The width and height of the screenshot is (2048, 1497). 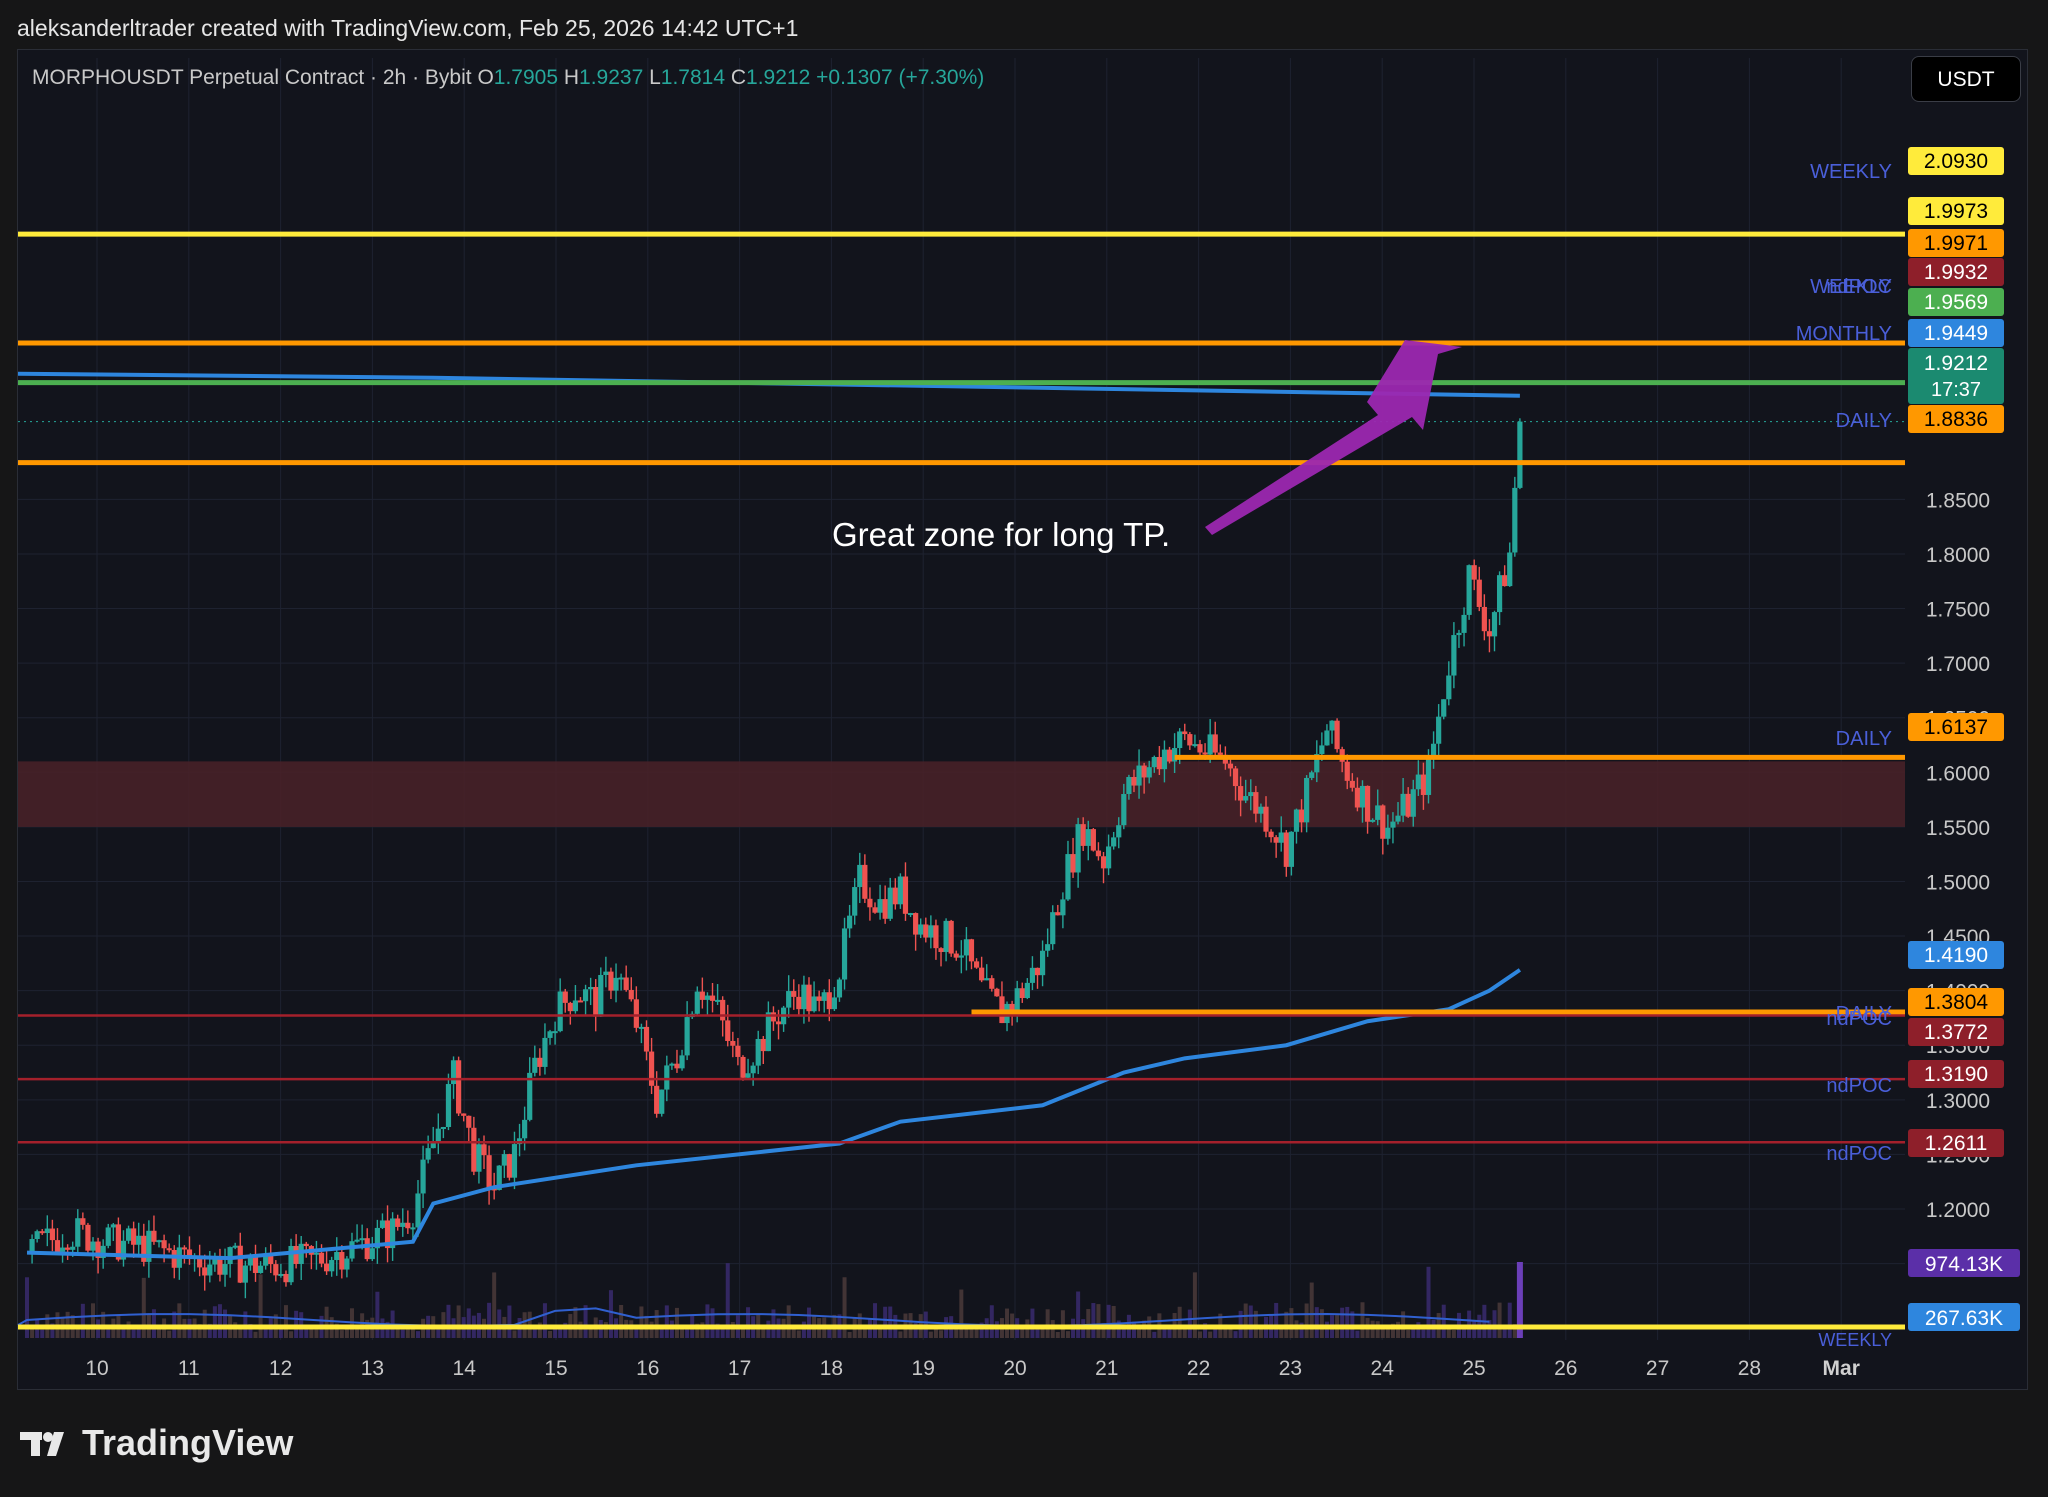 I want to click on price-badge: 1.3772, so click(x=1956, y=1032).